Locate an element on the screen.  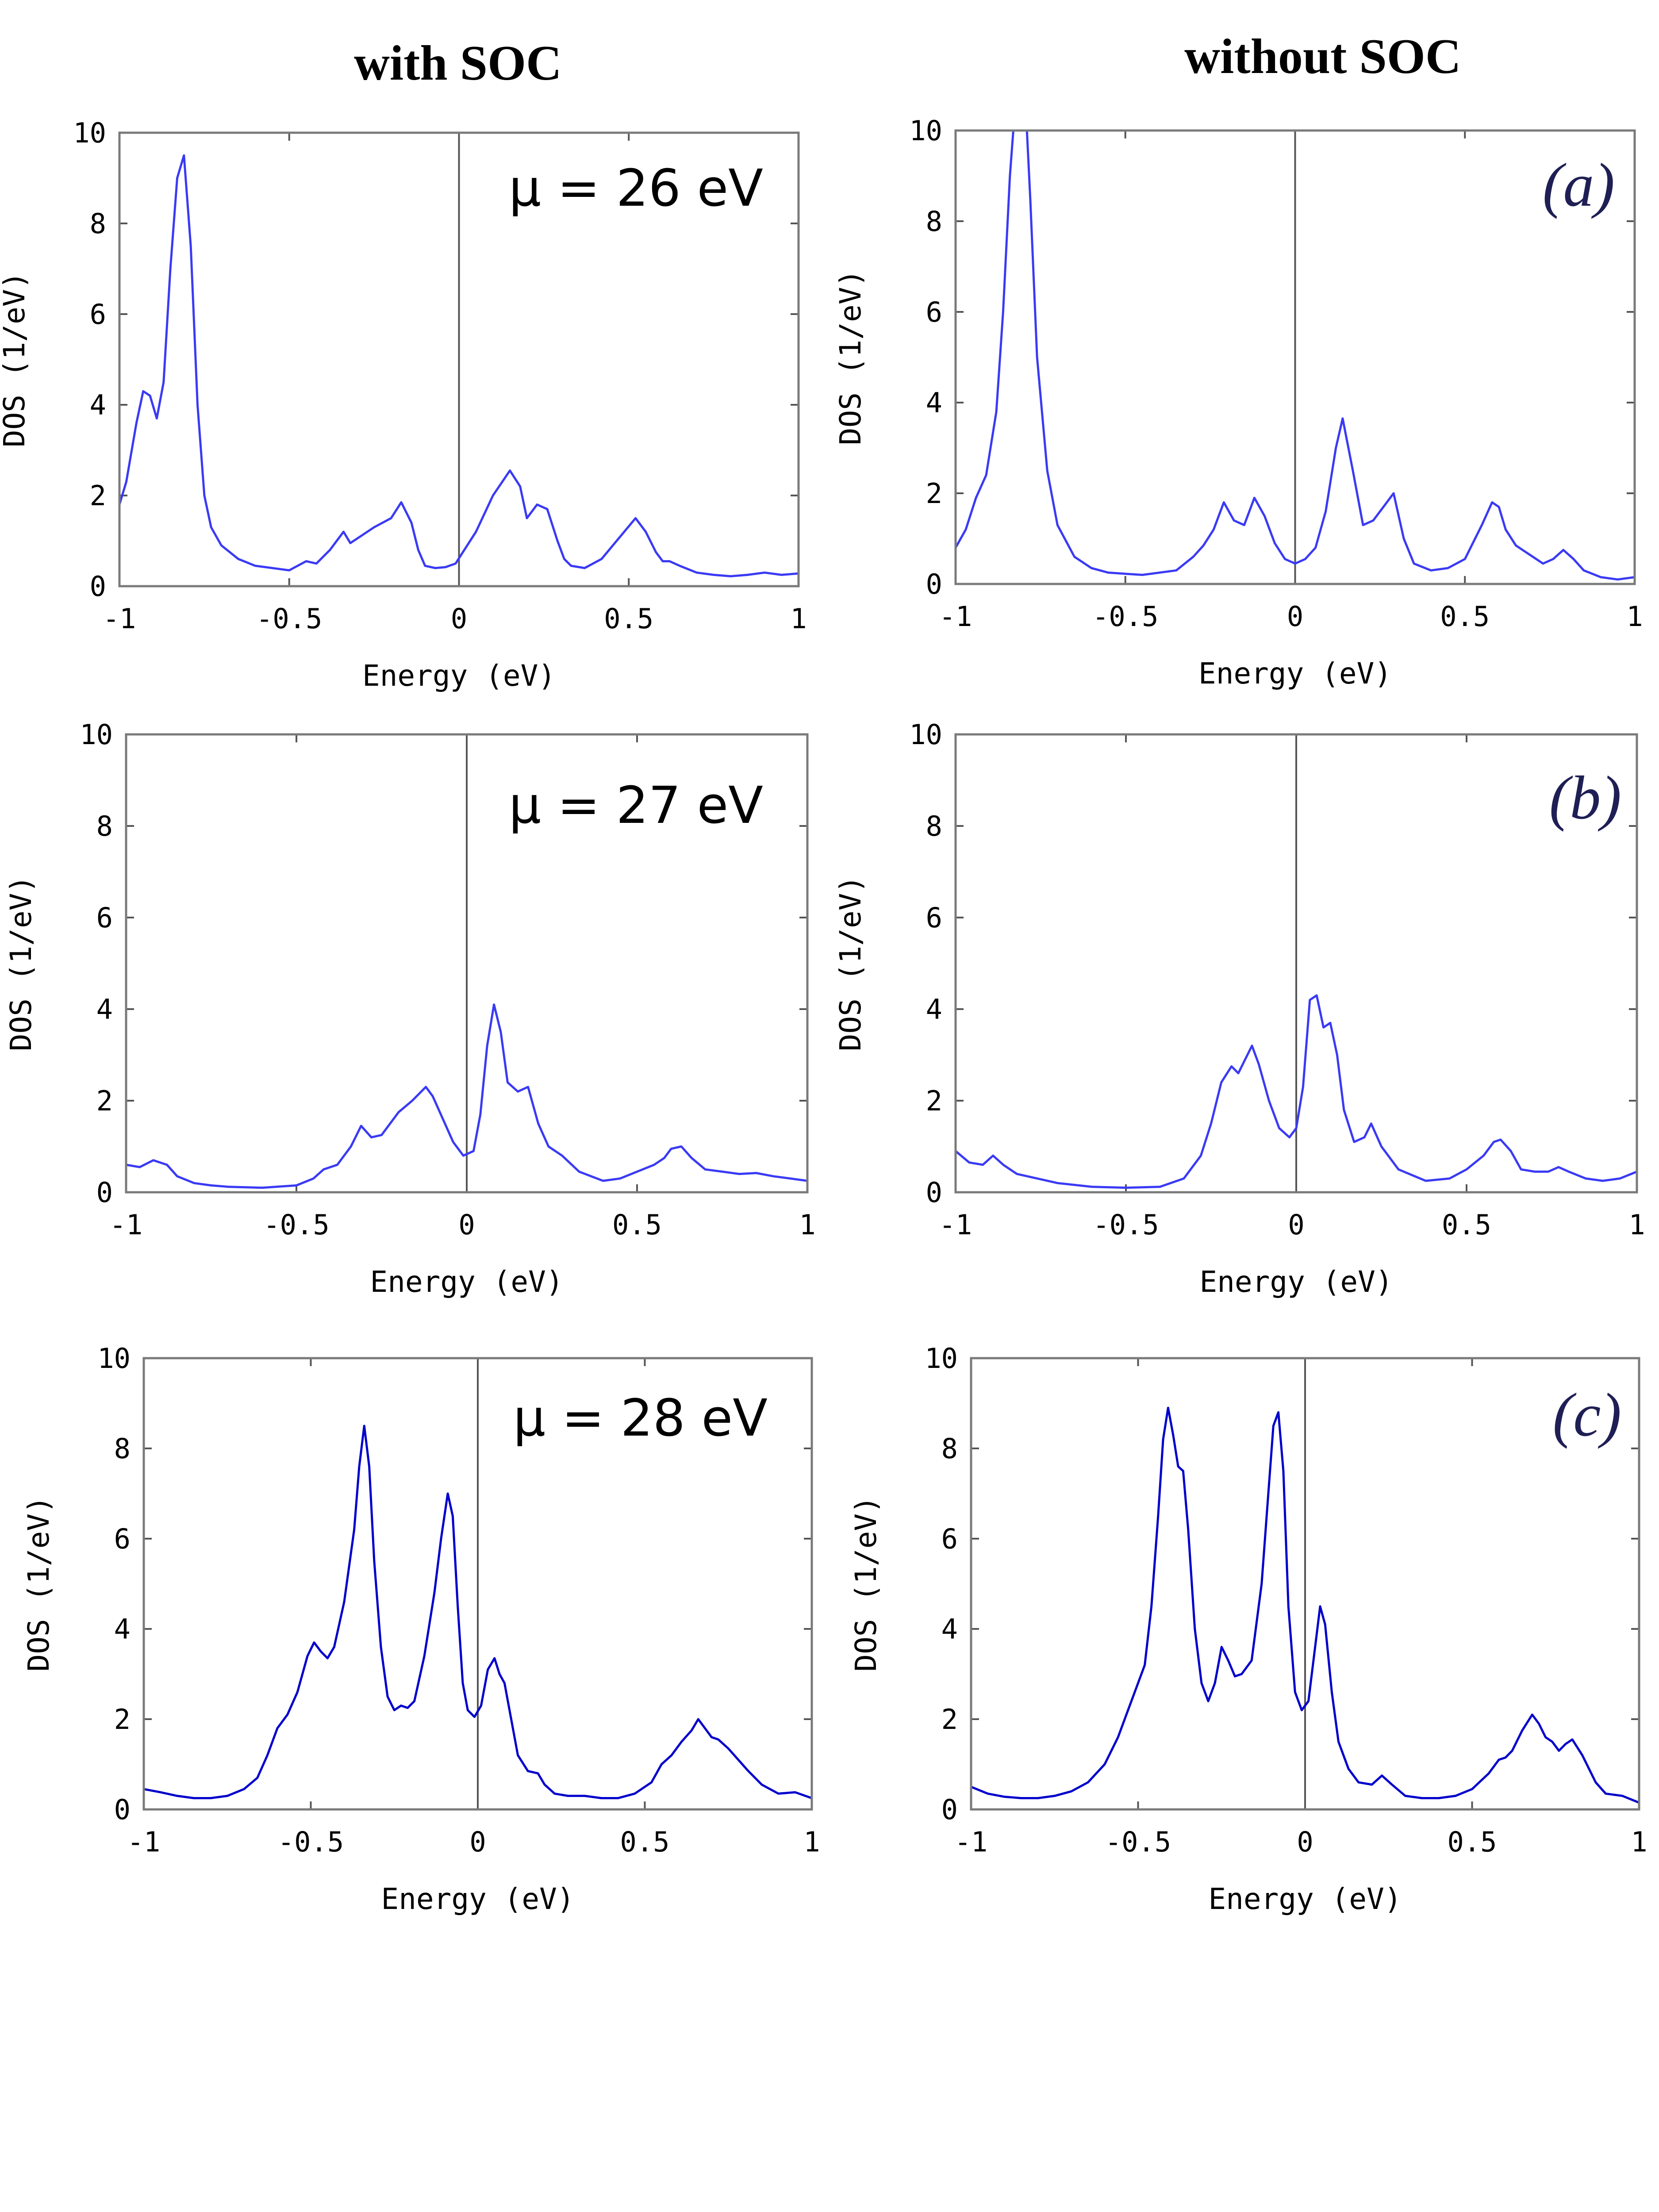
panel-label: (c) is located at coordinates (1587, 1415).